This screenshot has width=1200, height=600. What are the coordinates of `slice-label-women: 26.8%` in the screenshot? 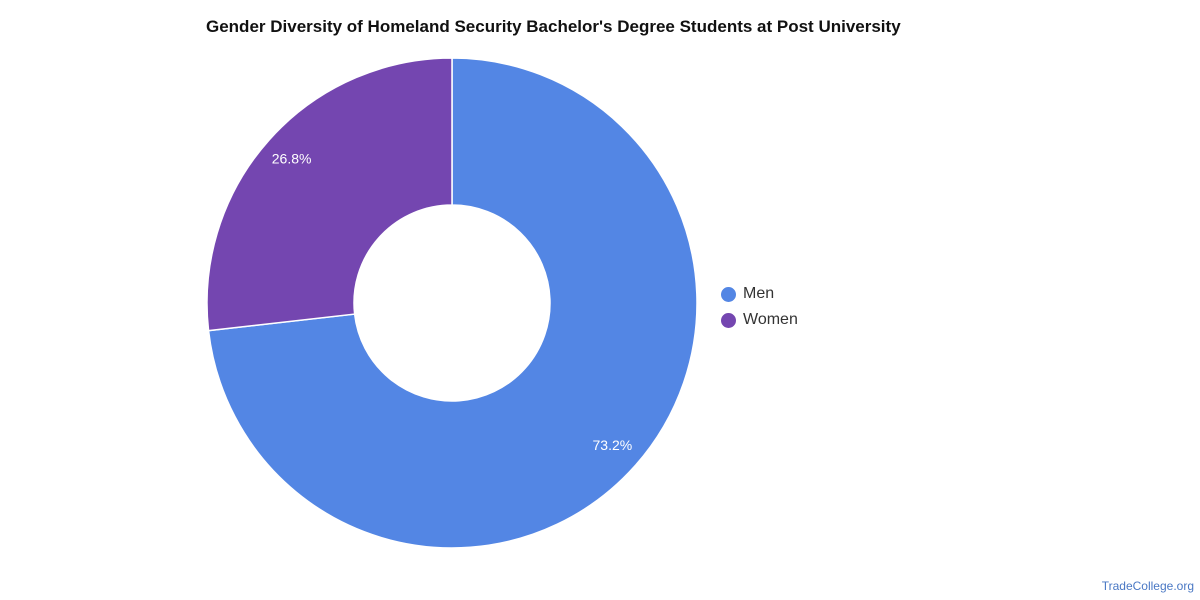 It's located at (292, 159).